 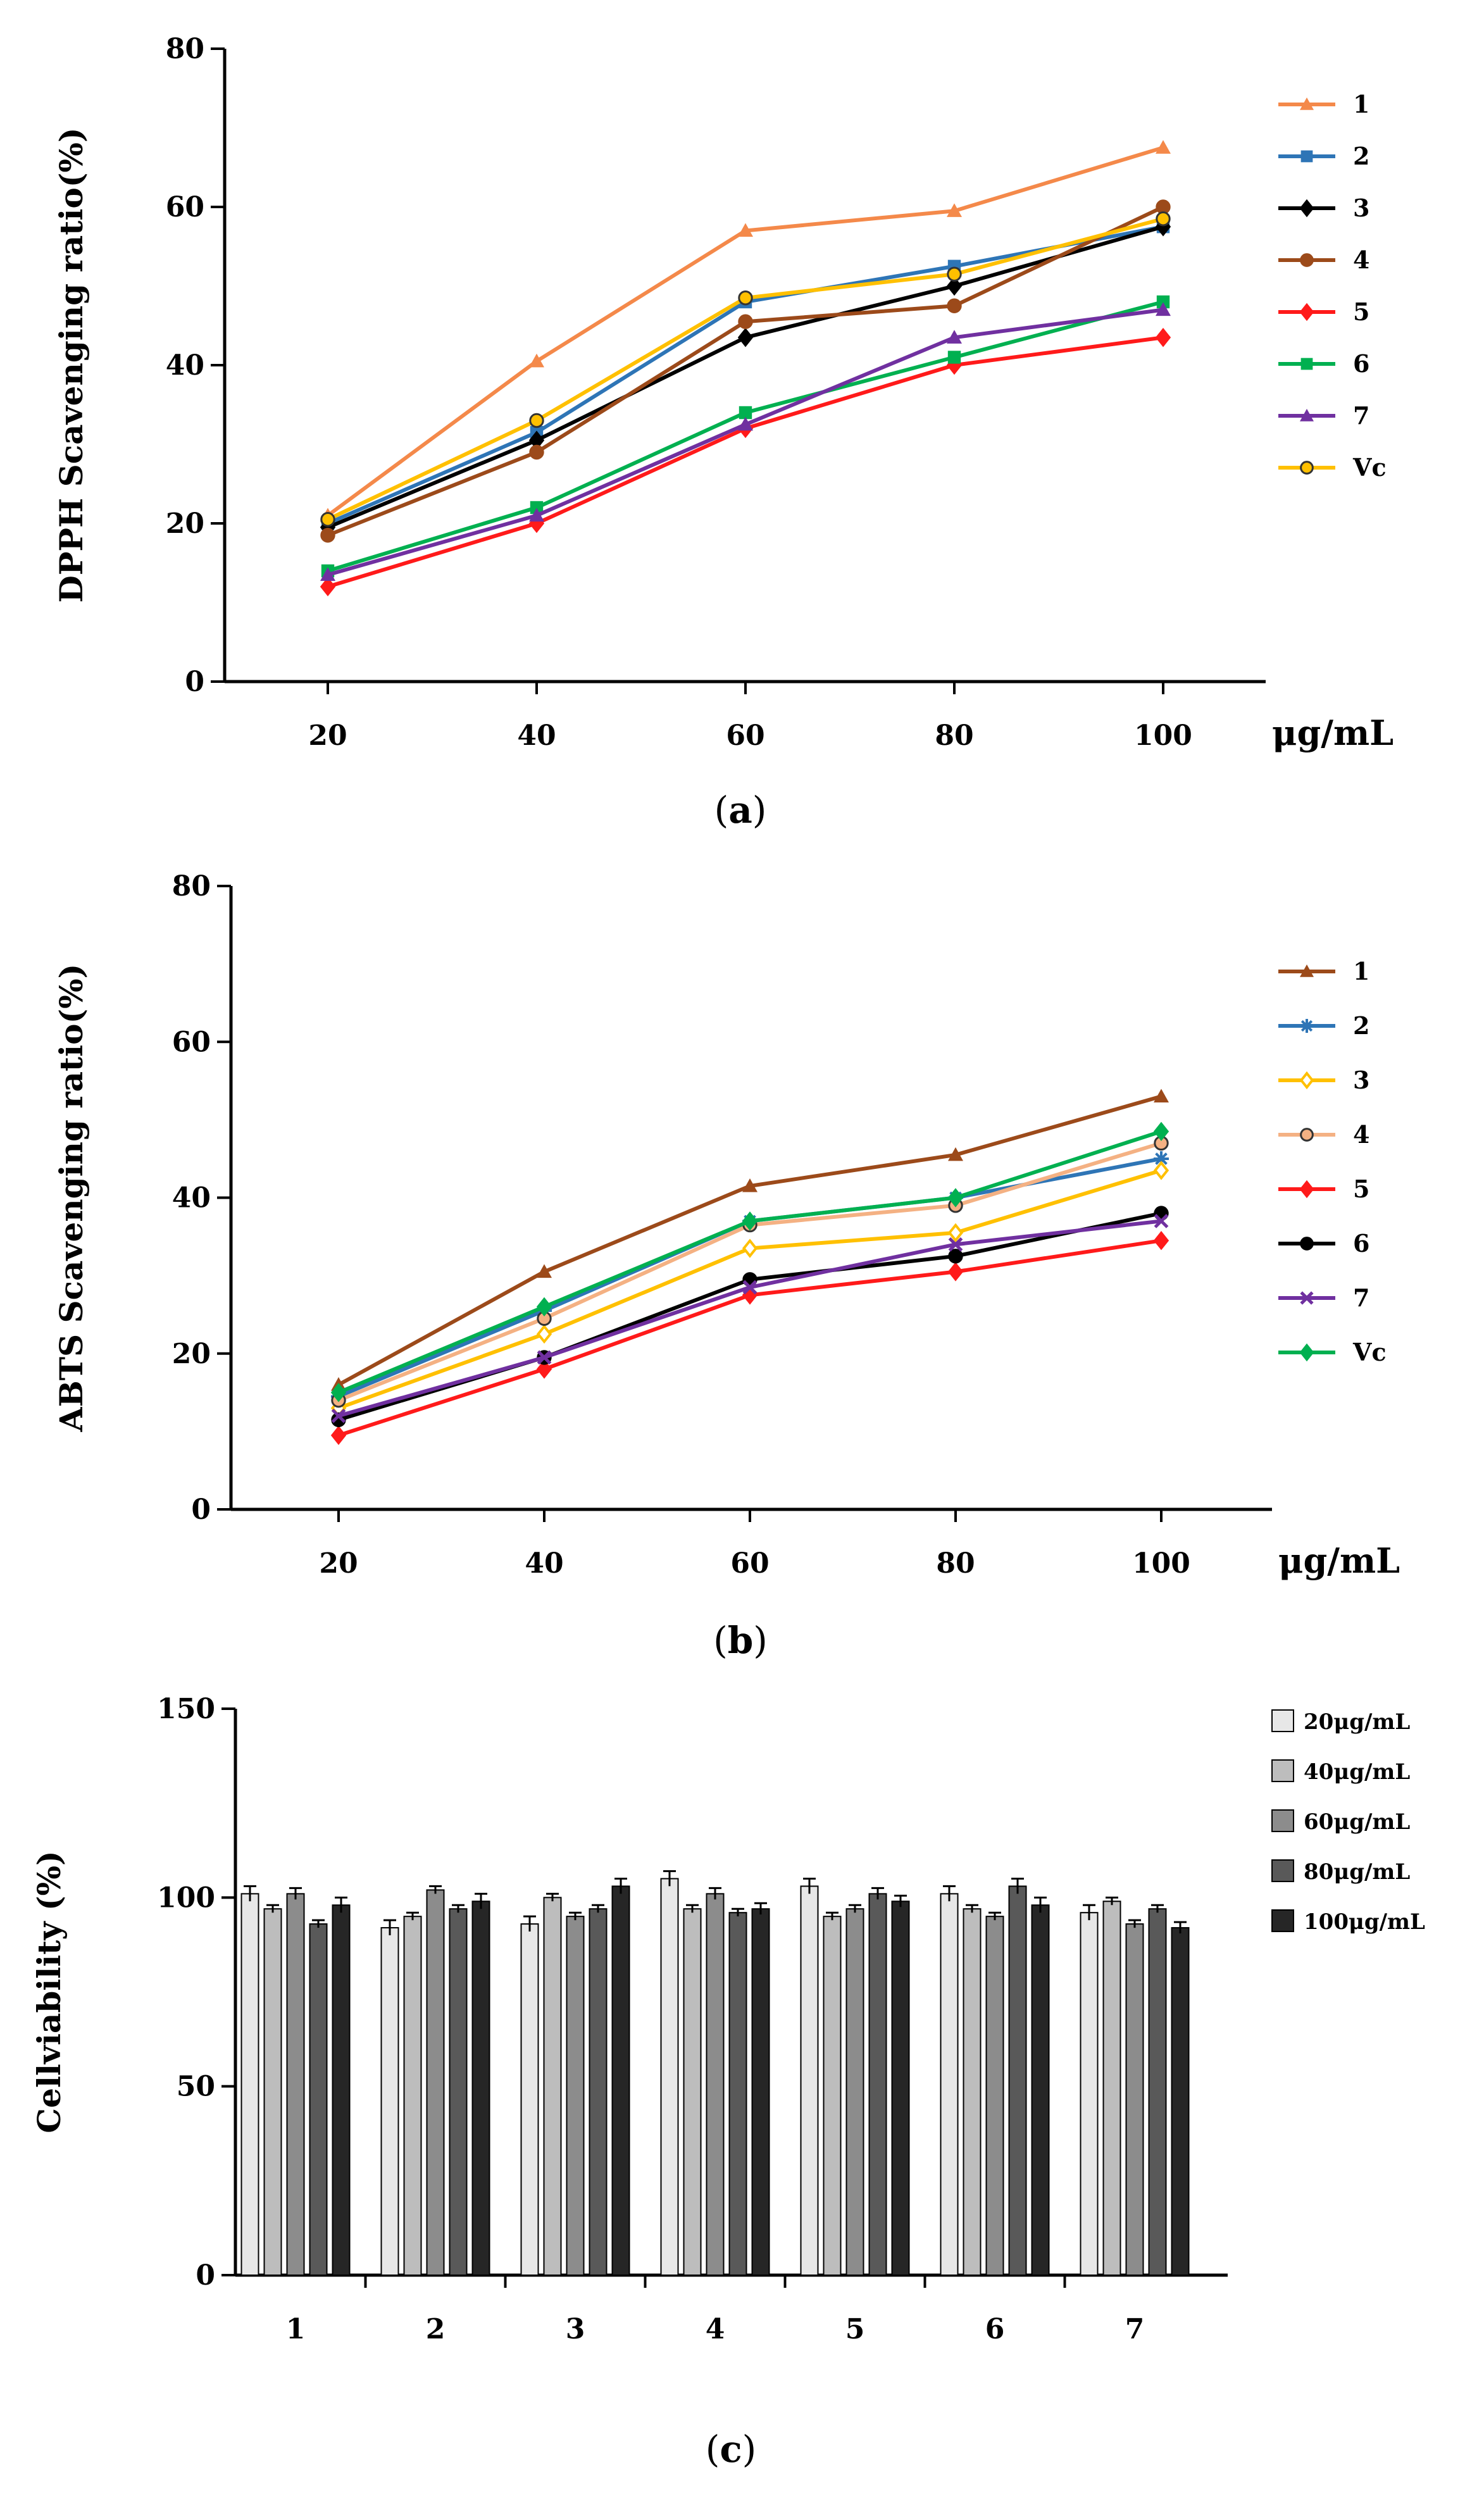 What do you see at coordinates (620, 2080) in the screenshot?
I see `bar-100μg/mL-group-3` at bounding box center [620, 2080].